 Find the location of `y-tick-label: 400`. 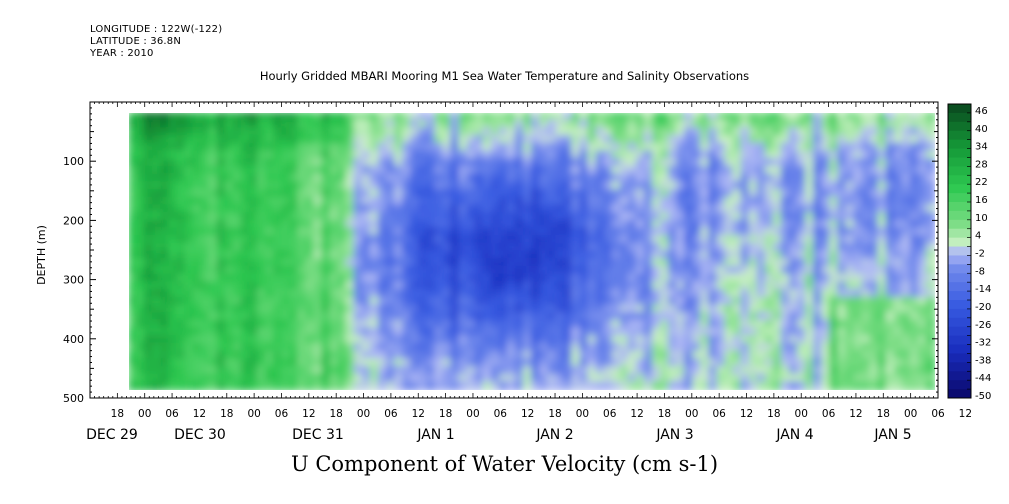

y-tick-label: 400 is located at coordinates (73, 339).